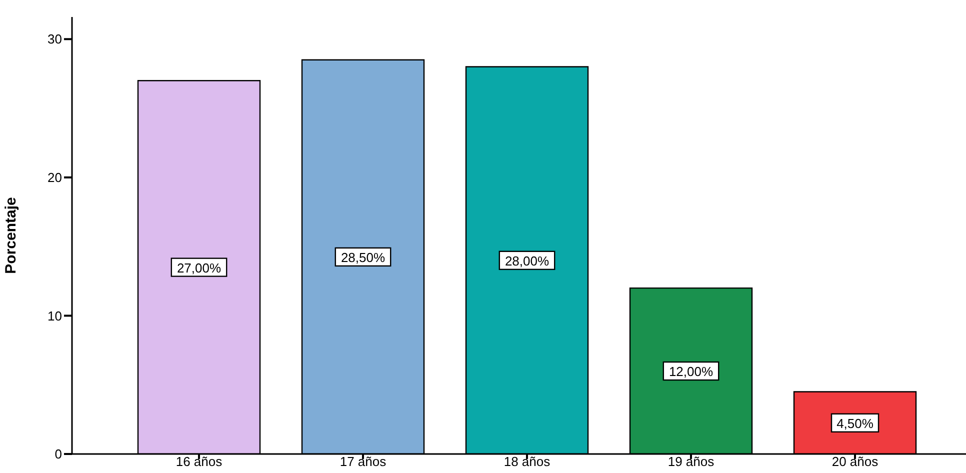 The width and height of the screenshot is (966, 473). What do you see at coordinates (855, 423) in the screenshot?
I see `data-label: 4,50%` at bounding box center [855, 423].